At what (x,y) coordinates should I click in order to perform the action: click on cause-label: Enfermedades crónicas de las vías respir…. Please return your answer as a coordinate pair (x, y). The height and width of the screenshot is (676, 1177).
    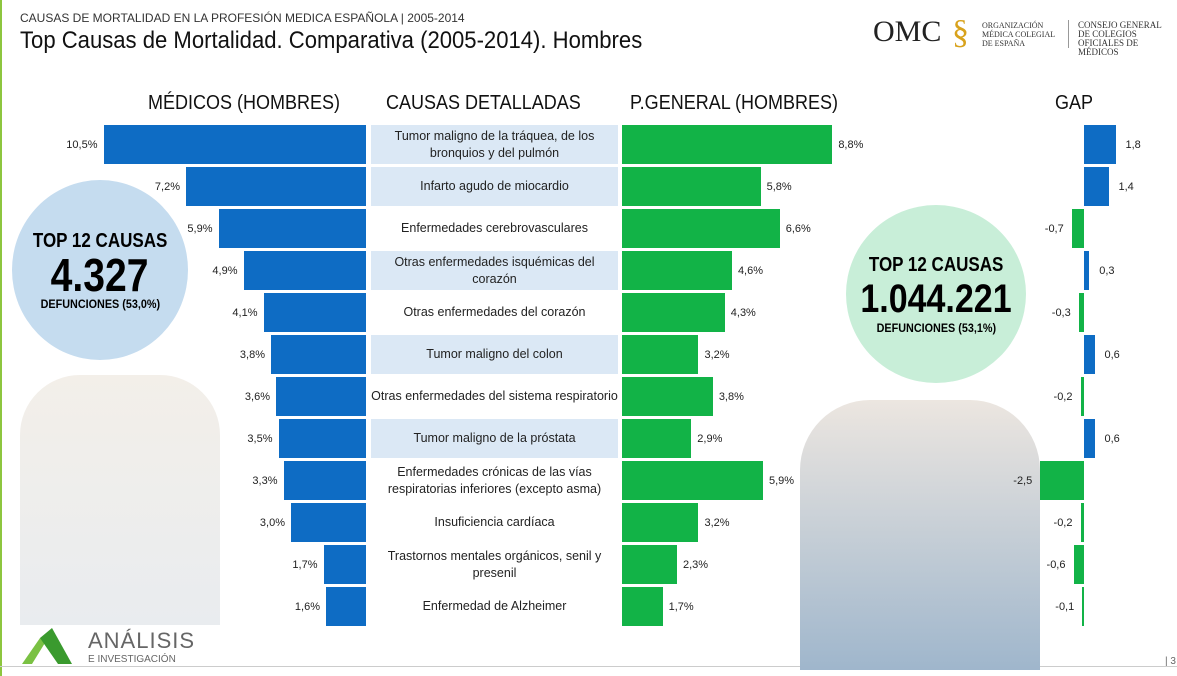
    Looking at the image, I should click on (494, 480).